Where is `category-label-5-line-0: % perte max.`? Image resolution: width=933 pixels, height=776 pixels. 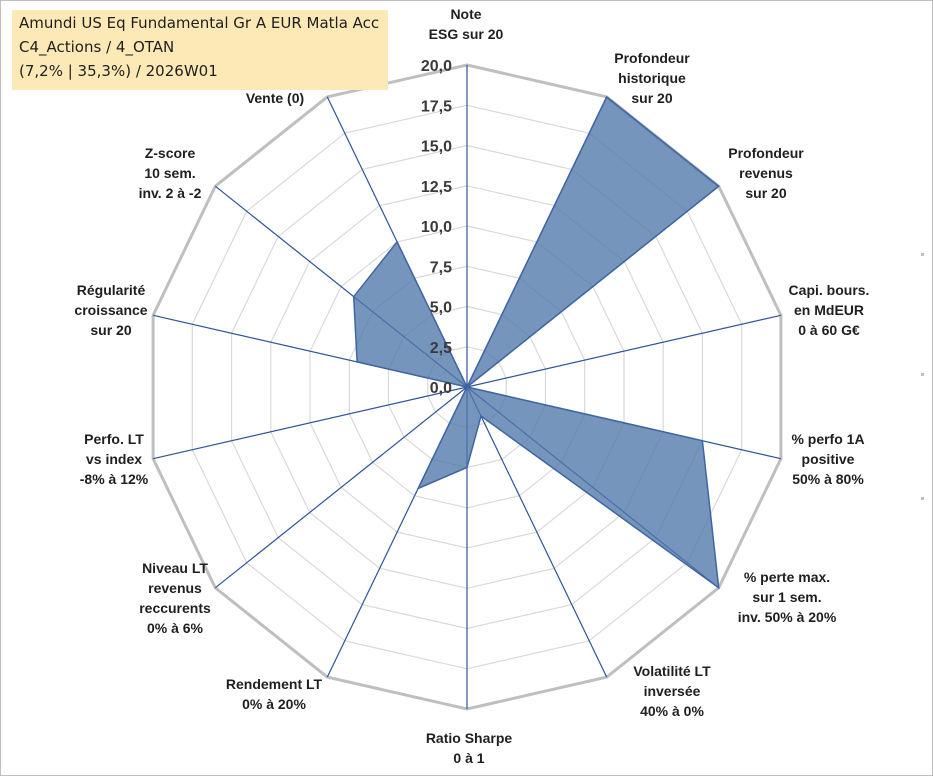
category-label-5-line-0: % perte max. is located at coordinates (787, 577).